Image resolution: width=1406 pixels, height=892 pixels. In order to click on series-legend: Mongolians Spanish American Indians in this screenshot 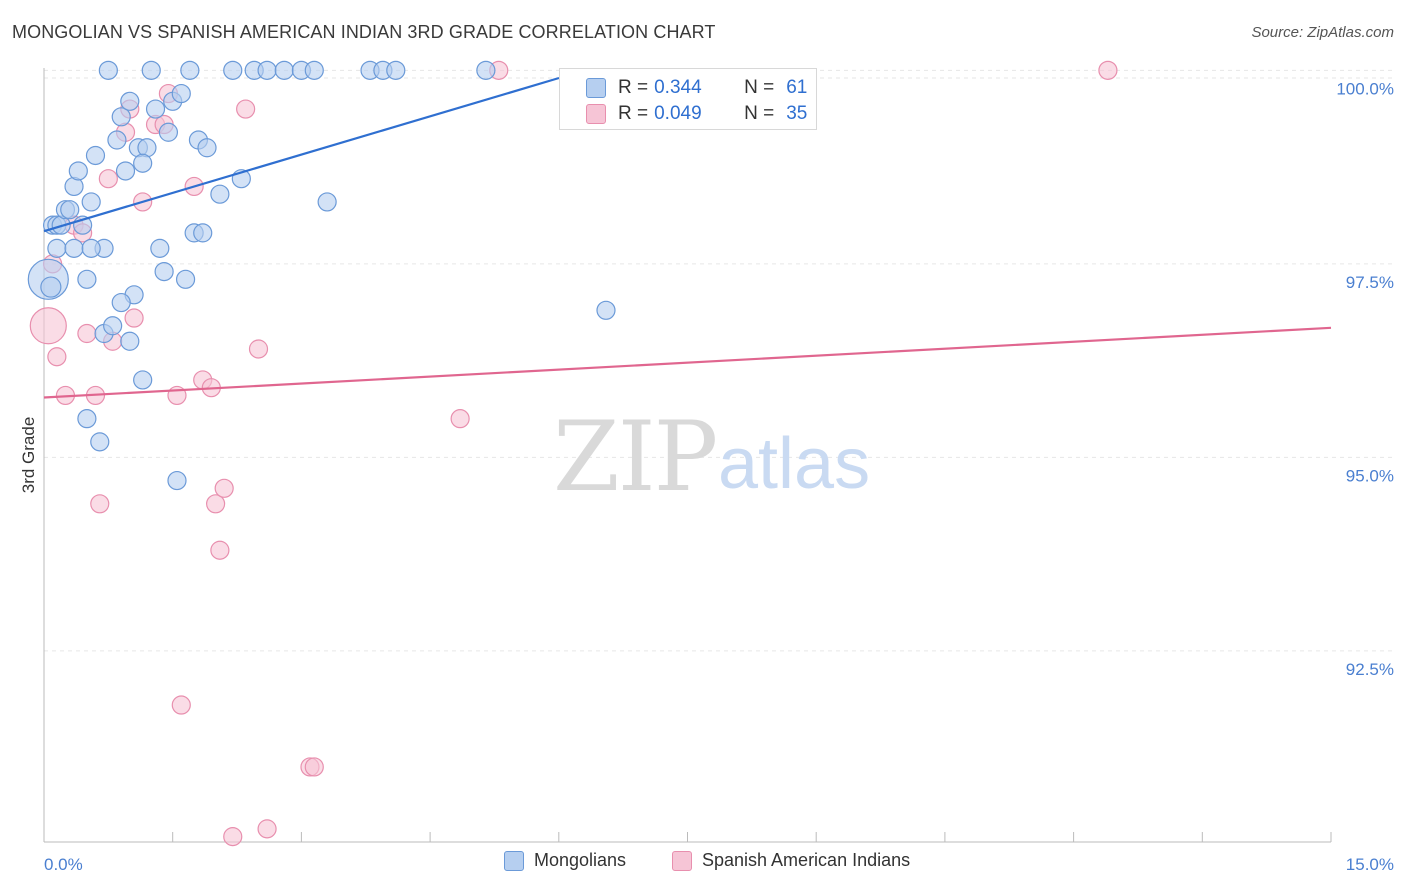, I will do `click(703, 864)`.